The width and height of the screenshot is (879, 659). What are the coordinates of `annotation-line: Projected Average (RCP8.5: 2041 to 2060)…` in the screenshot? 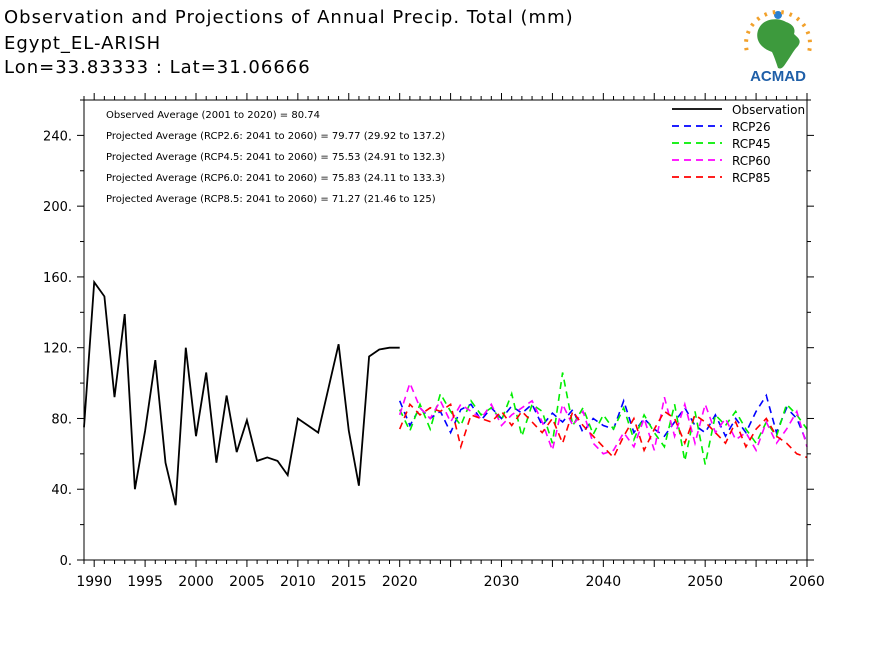 It's located at (271, 199).